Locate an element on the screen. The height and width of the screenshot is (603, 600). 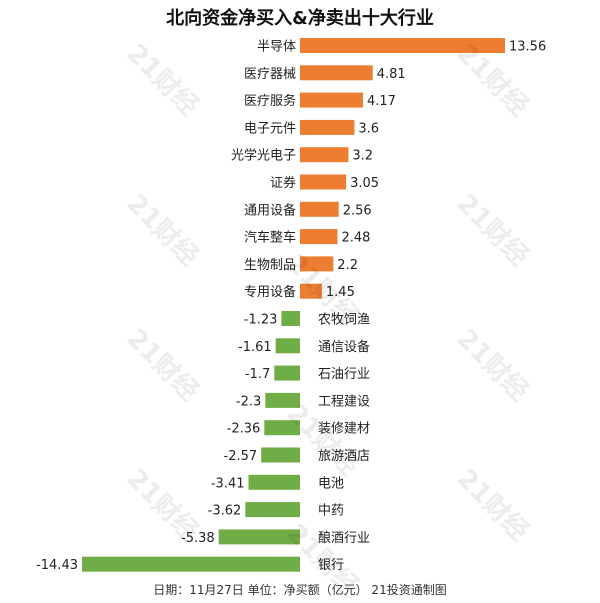
category-label-13: 工程建设 is located at coordinates (344, 401).